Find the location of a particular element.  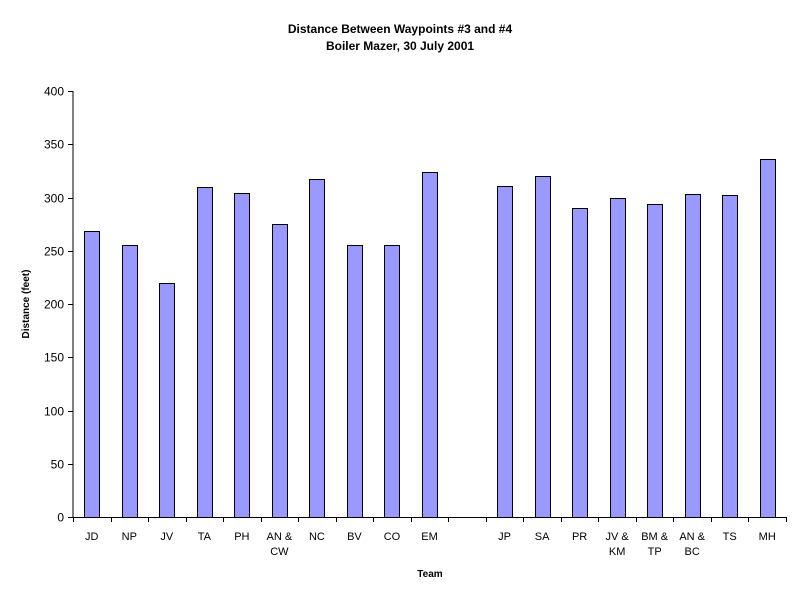

x-axis-title: Team is located at coordinates (429, 574).